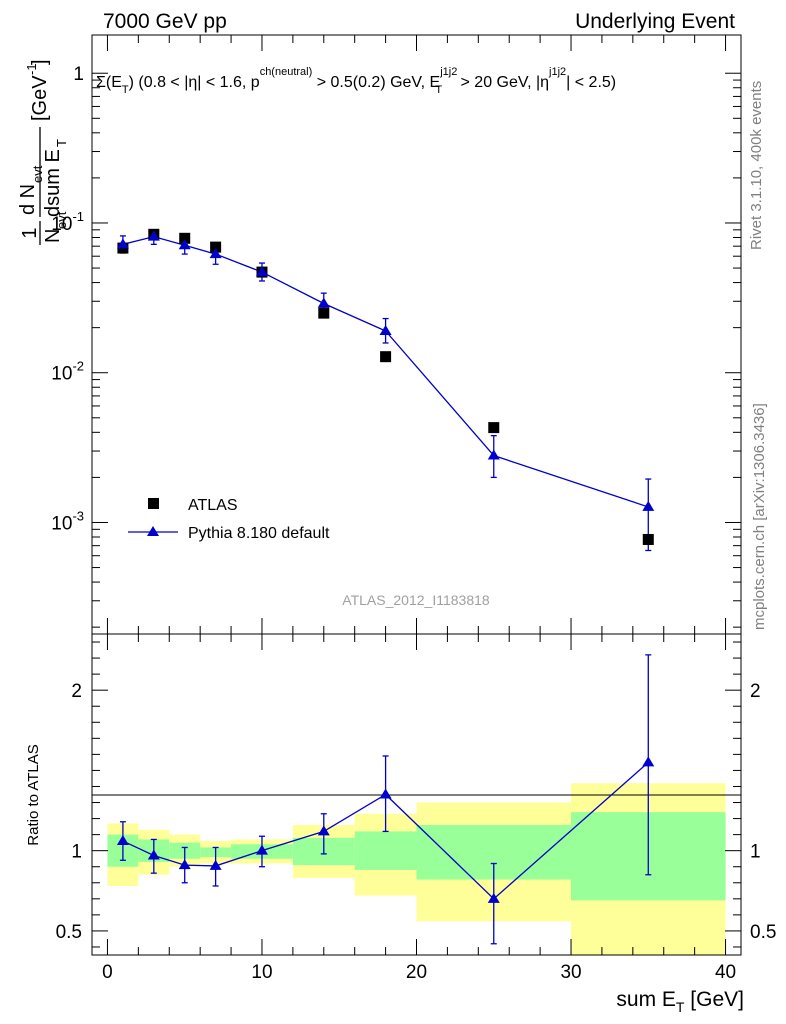 This screenshot has width=786, height=1024. I want to click on x-tick-label: 40, so click(725, 972).